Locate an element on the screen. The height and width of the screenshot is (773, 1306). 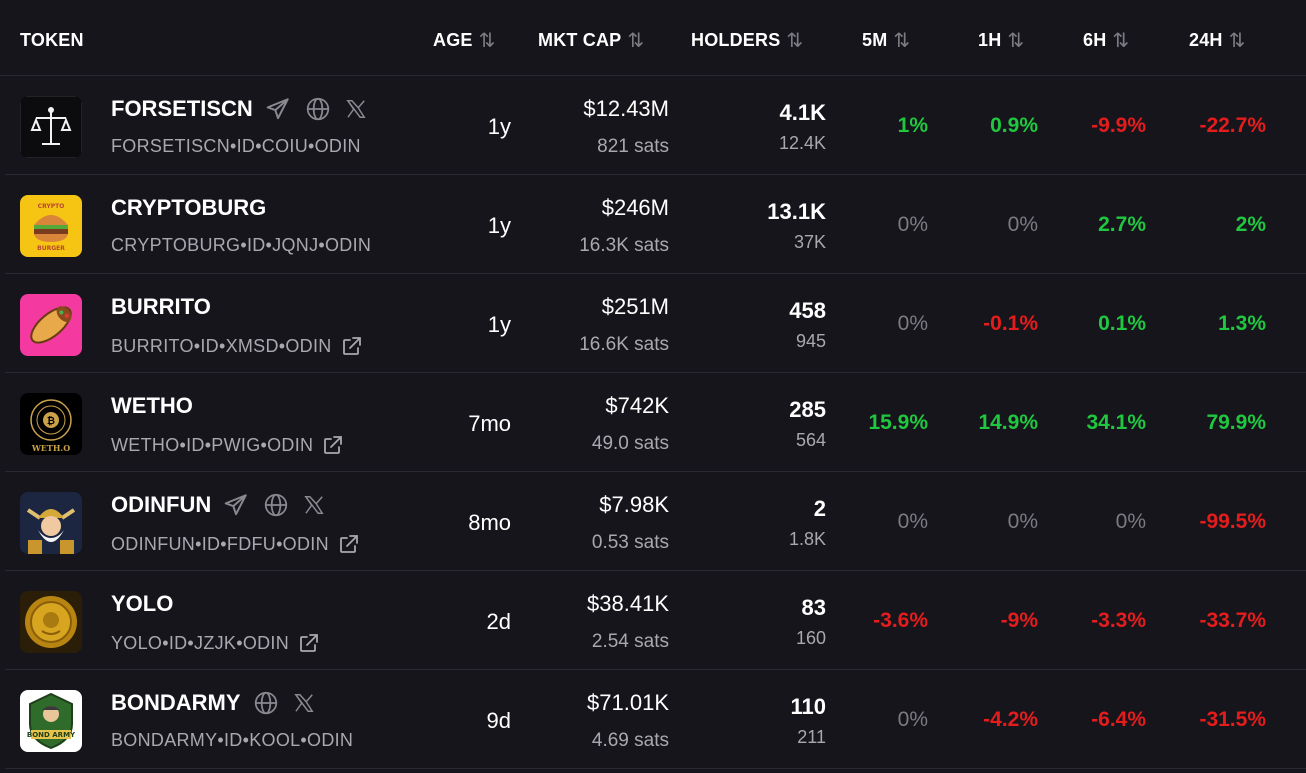
holders-count: 83 is located at coordinates (813, 607).